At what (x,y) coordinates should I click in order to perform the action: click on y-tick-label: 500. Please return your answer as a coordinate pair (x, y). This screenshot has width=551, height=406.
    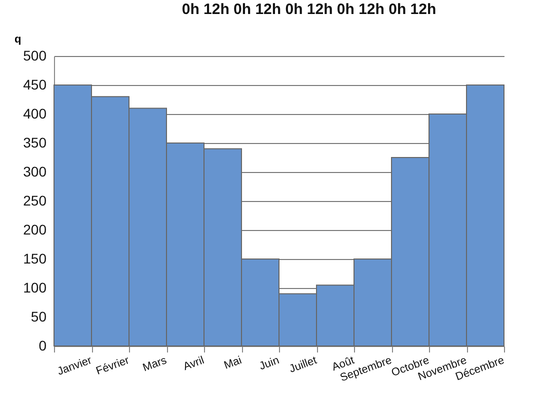
    Looking at the image, I should click on (35, 56).